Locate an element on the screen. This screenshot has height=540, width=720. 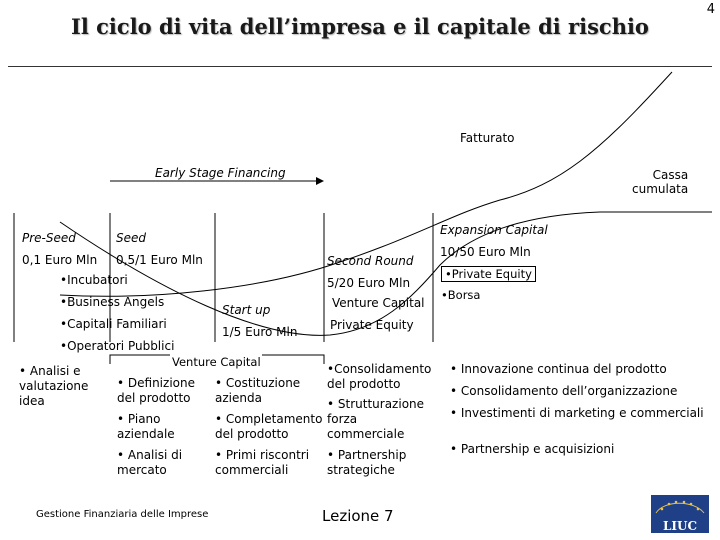
activity-consolidamento-organizzazione: • Consolidamento dell’organizzazione is located at coordinates (564, 391).